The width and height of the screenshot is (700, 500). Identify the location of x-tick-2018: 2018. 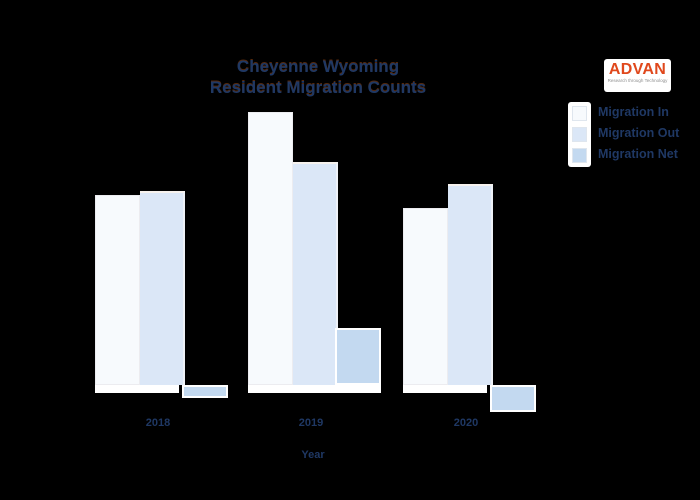
(158, 423).